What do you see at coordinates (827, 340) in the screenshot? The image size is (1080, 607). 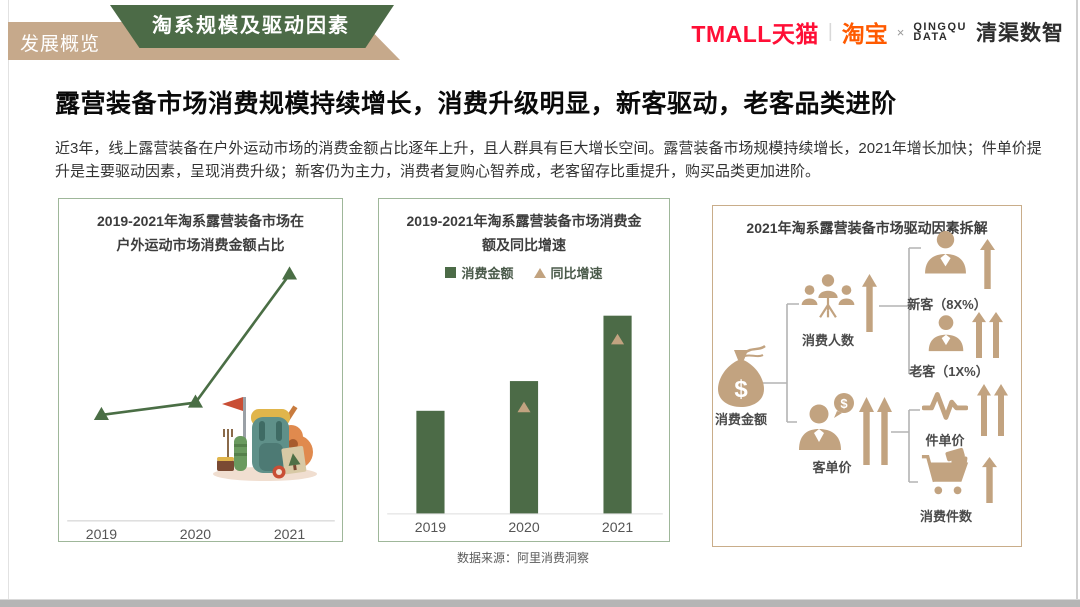 I see `label-consumer-count: 消费人数` at bounding box center [827, 340].